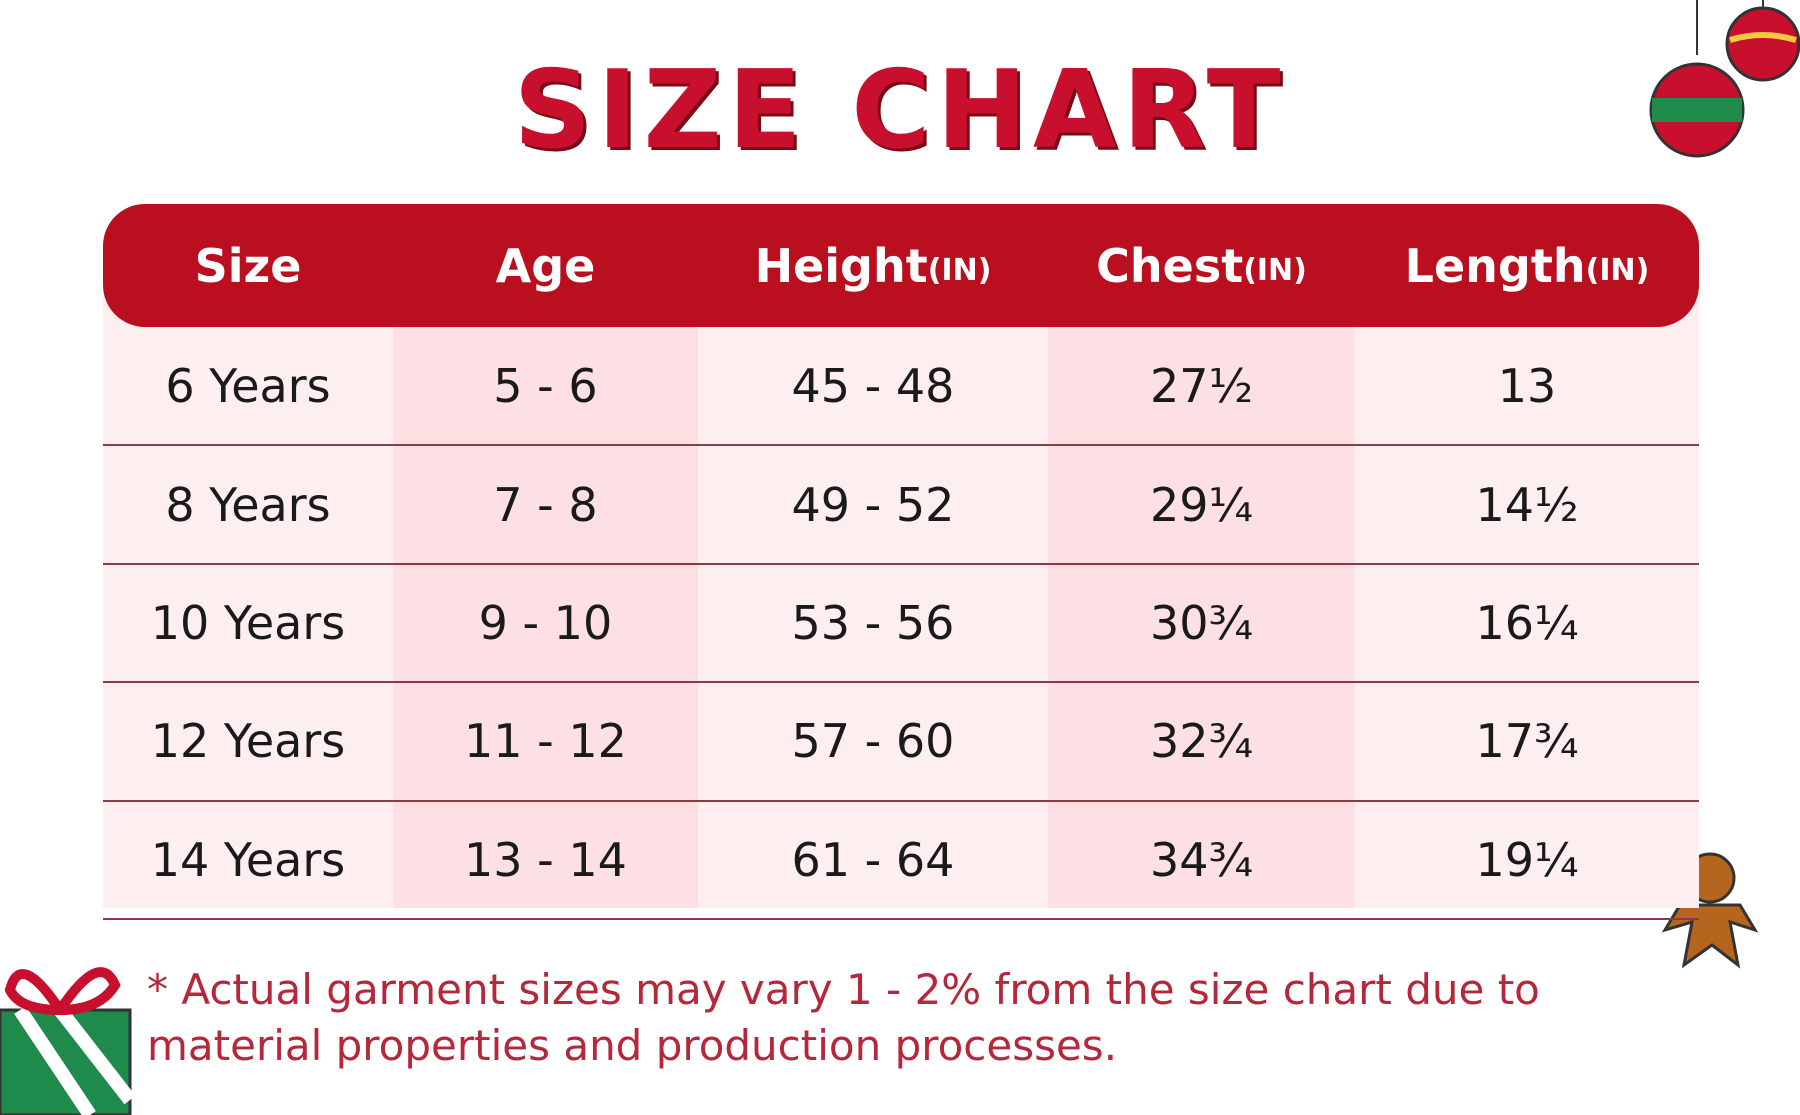 Image resolution: width=1800 pixels, height=1115 pixels. What do you see at coordinates (545, 741) in the screenshot?
I see `table-cell: 11 - 12` at bounding box center [545, 741].